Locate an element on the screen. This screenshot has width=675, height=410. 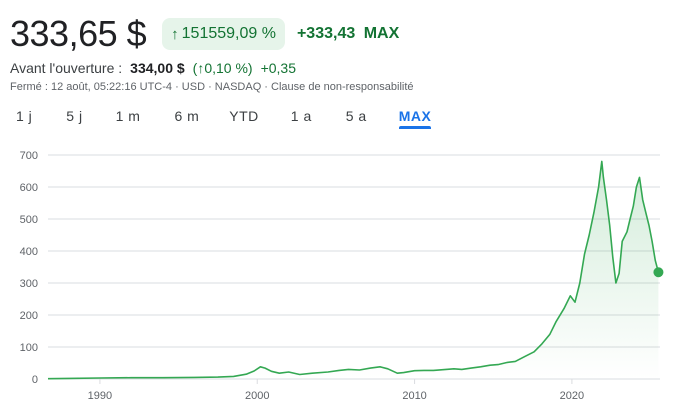
tab-5-years: 5 a is located at coordinates (356, 116).